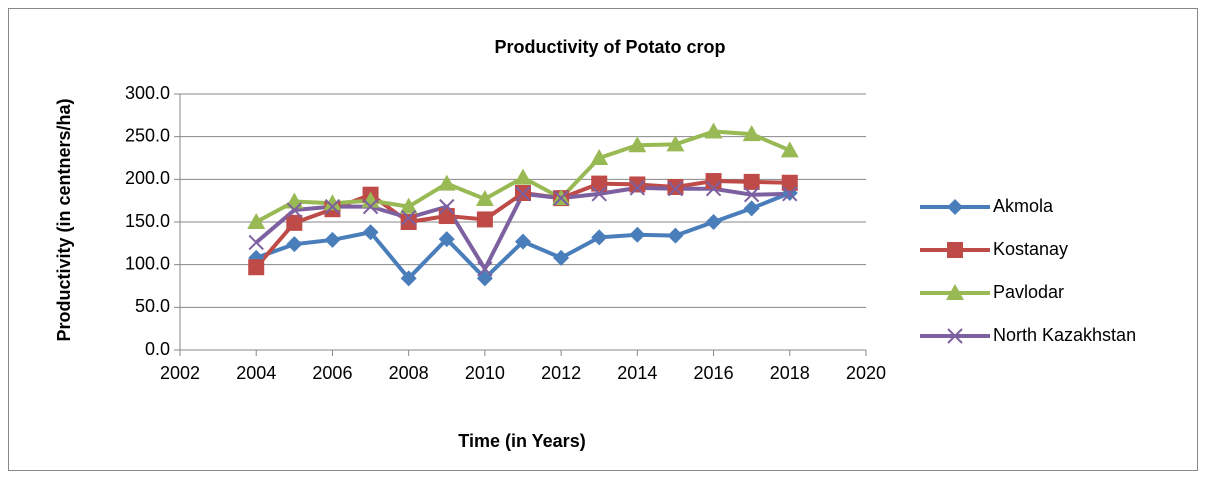 The width and height of the screenshot is (1206, 488). What do you see at coordinates (637, 373) in the screenshot?
I see `x-tick-label: 2014` at bounding box center [637, 373].